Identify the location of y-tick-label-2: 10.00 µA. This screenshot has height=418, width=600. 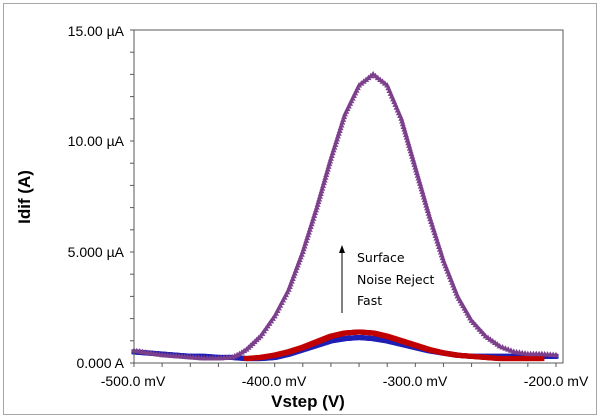
(96, 141).